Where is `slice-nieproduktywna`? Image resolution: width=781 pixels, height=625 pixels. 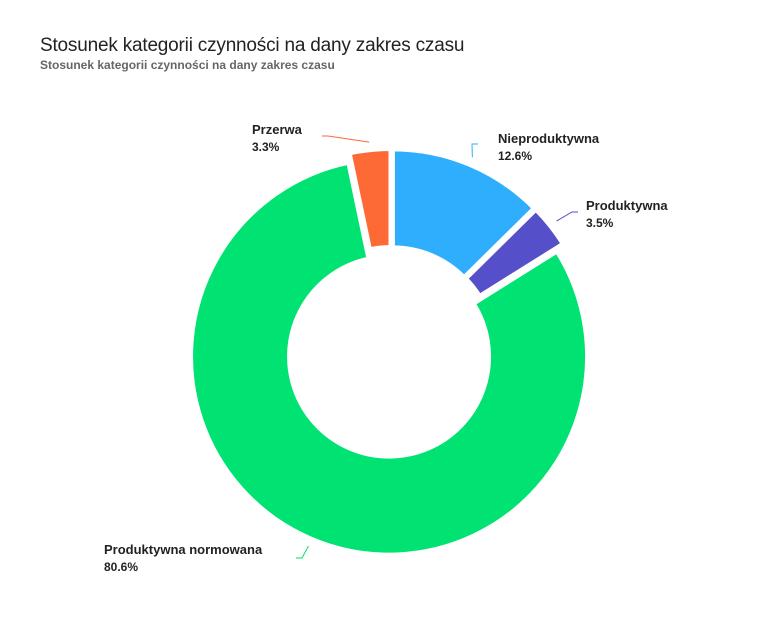
slice-nieproduktywna is located at coordinates (463, 213).